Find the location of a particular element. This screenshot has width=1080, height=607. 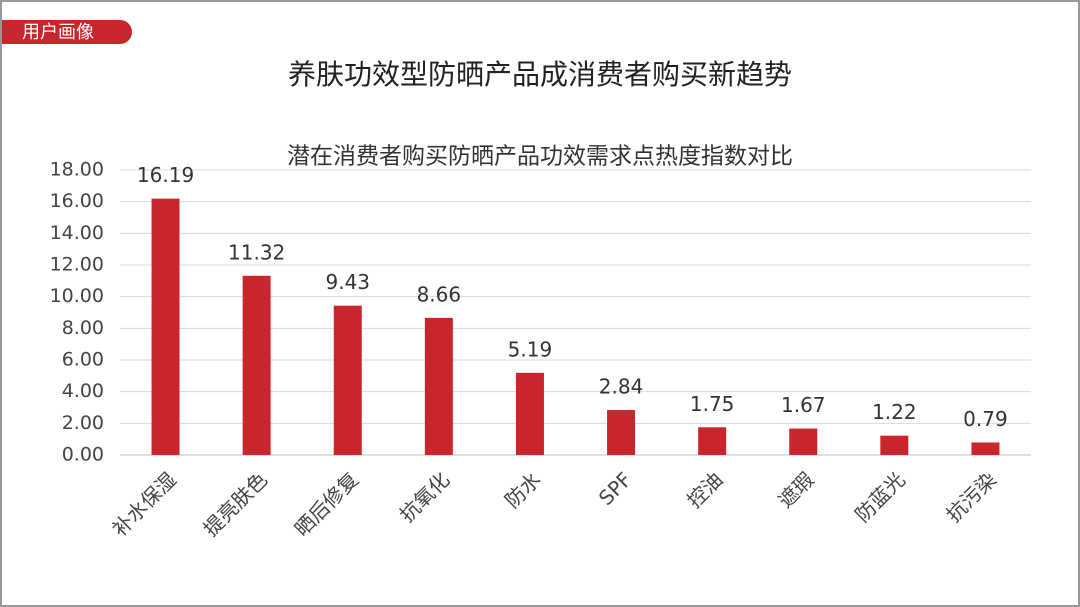

data-label: 2.84 is located at coordinates (621, 387).